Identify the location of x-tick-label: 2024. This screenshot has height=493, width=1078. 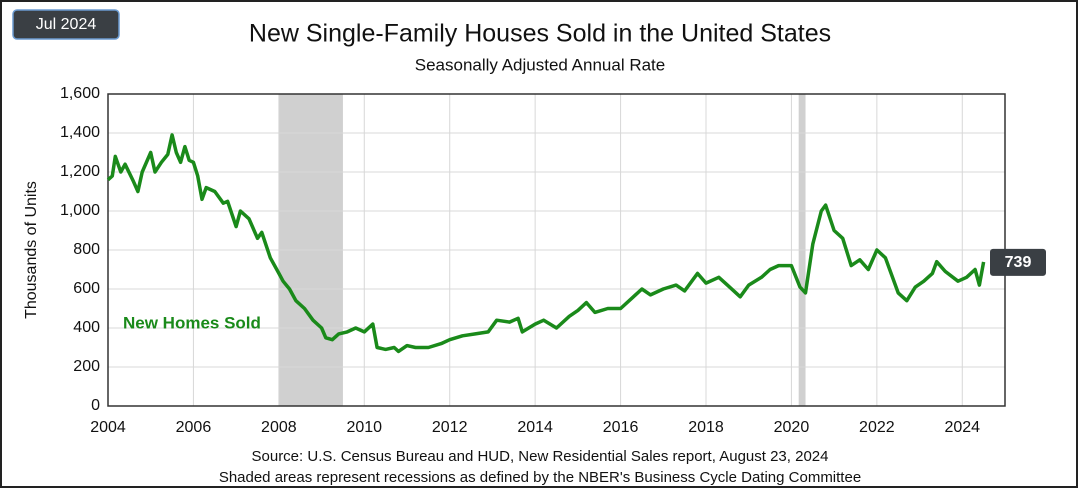
(962, 427).